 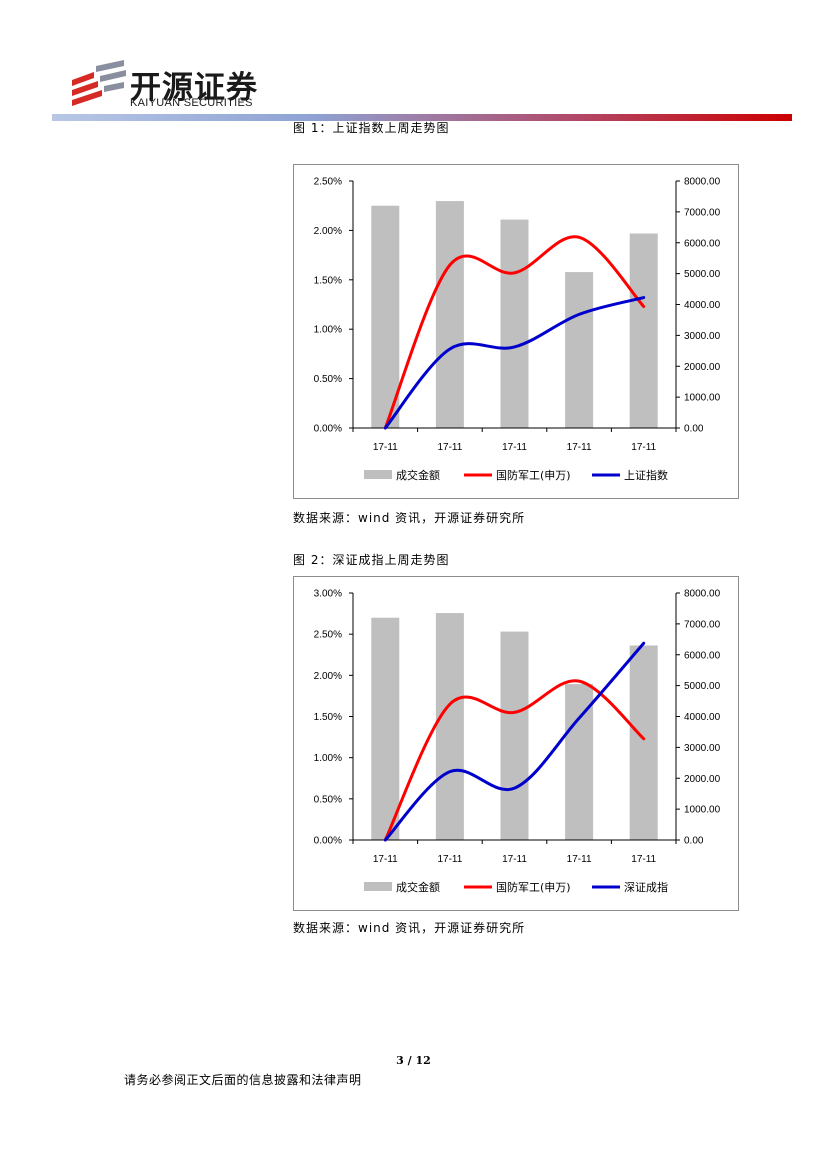 I want to click on chart2-right-tick-label-2: 2000.00, so click(x=702, y=779).